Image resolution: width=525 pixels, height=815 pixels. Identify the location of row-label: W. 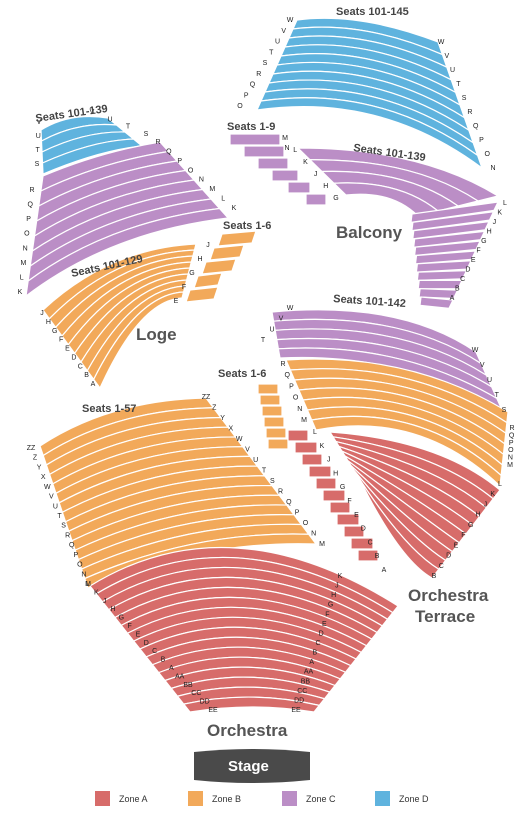
(47, 487).